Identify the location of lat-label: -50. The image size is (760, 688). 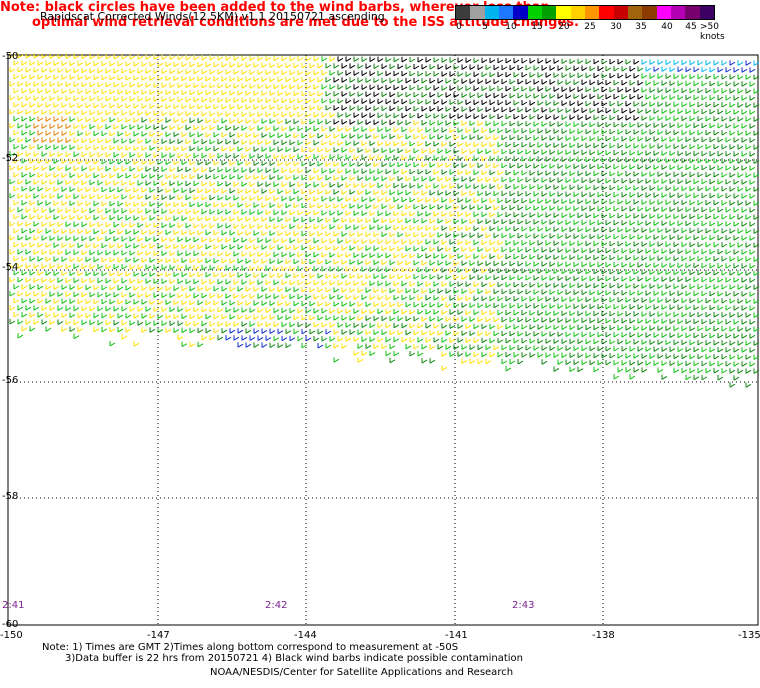
(10, 56).